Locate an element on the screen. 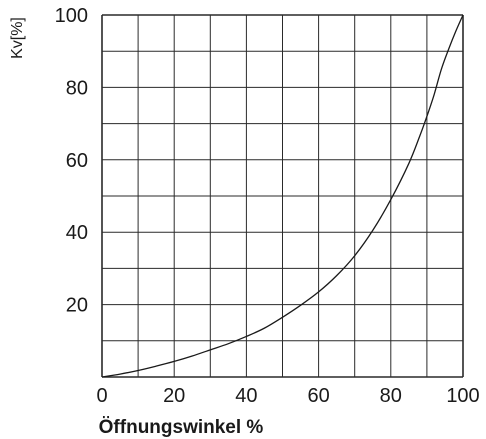 The width and height of the screenshot is (486, 439). y-axis-label: Kv[%] is located at coordinates (17, 38).